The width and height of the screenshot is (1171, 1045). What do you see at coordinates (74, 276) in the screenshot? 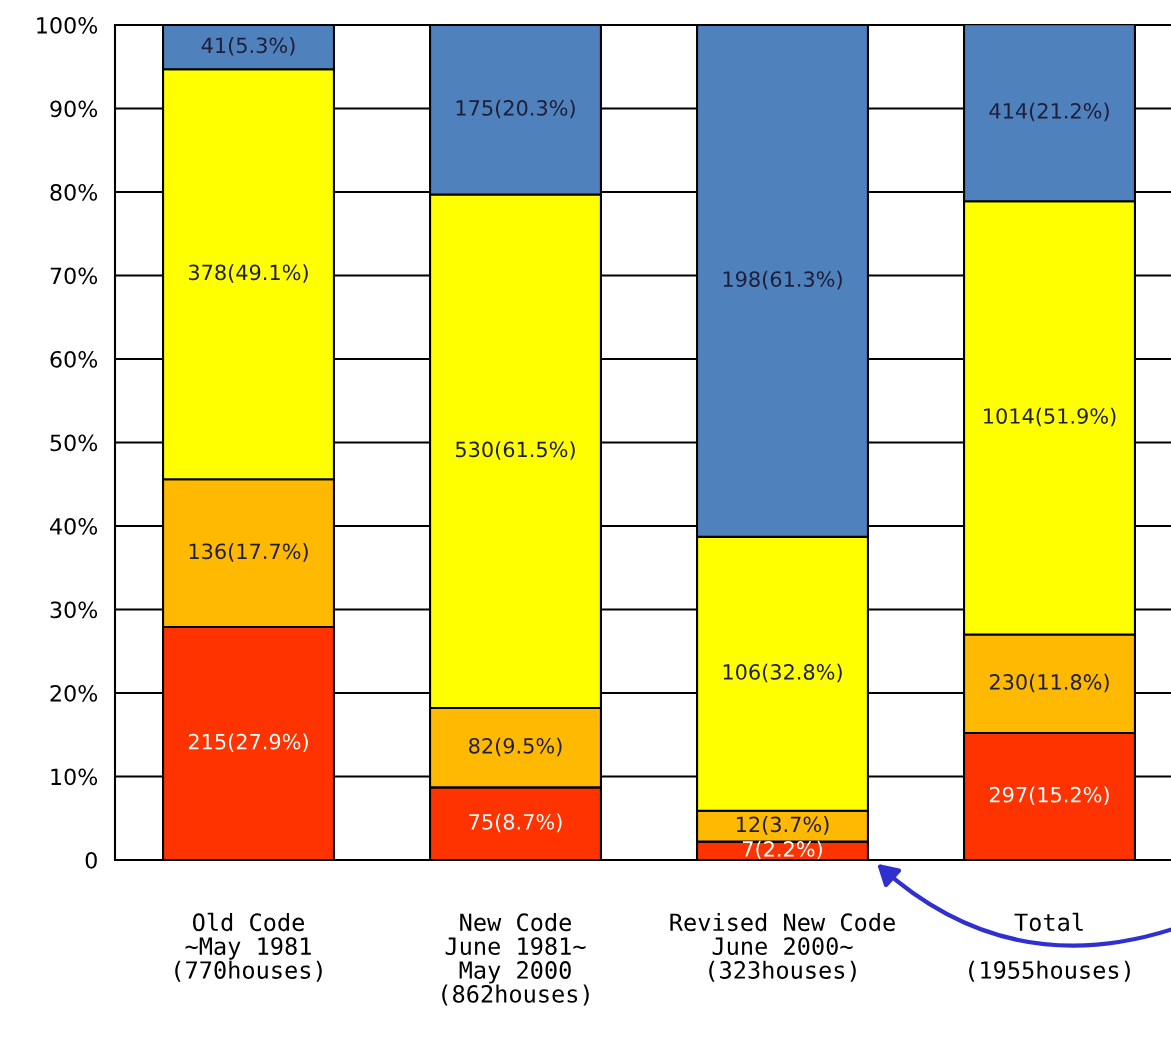
I see `y-tick-label: 70%` at bounding box center [74, 276].